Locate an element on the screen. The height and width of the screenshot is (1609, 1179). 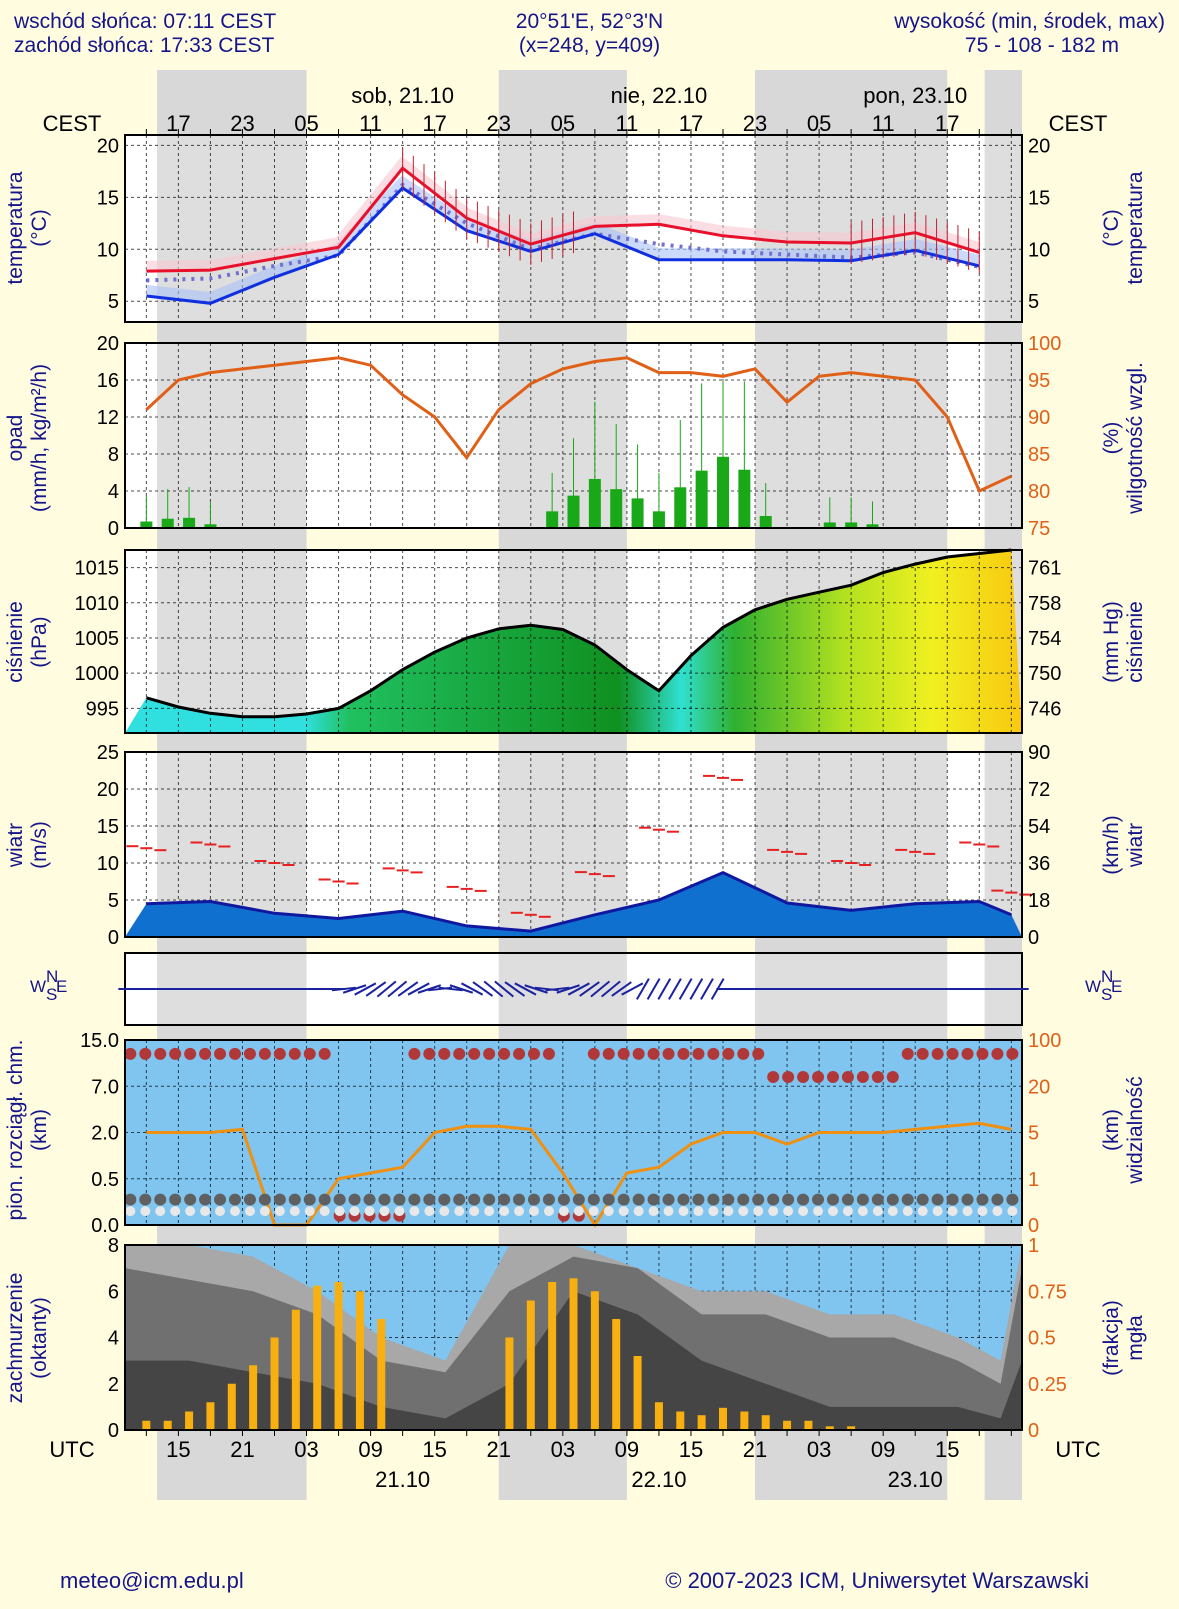
temp-tick-right: 20 is located at coordinates (1039, 146).